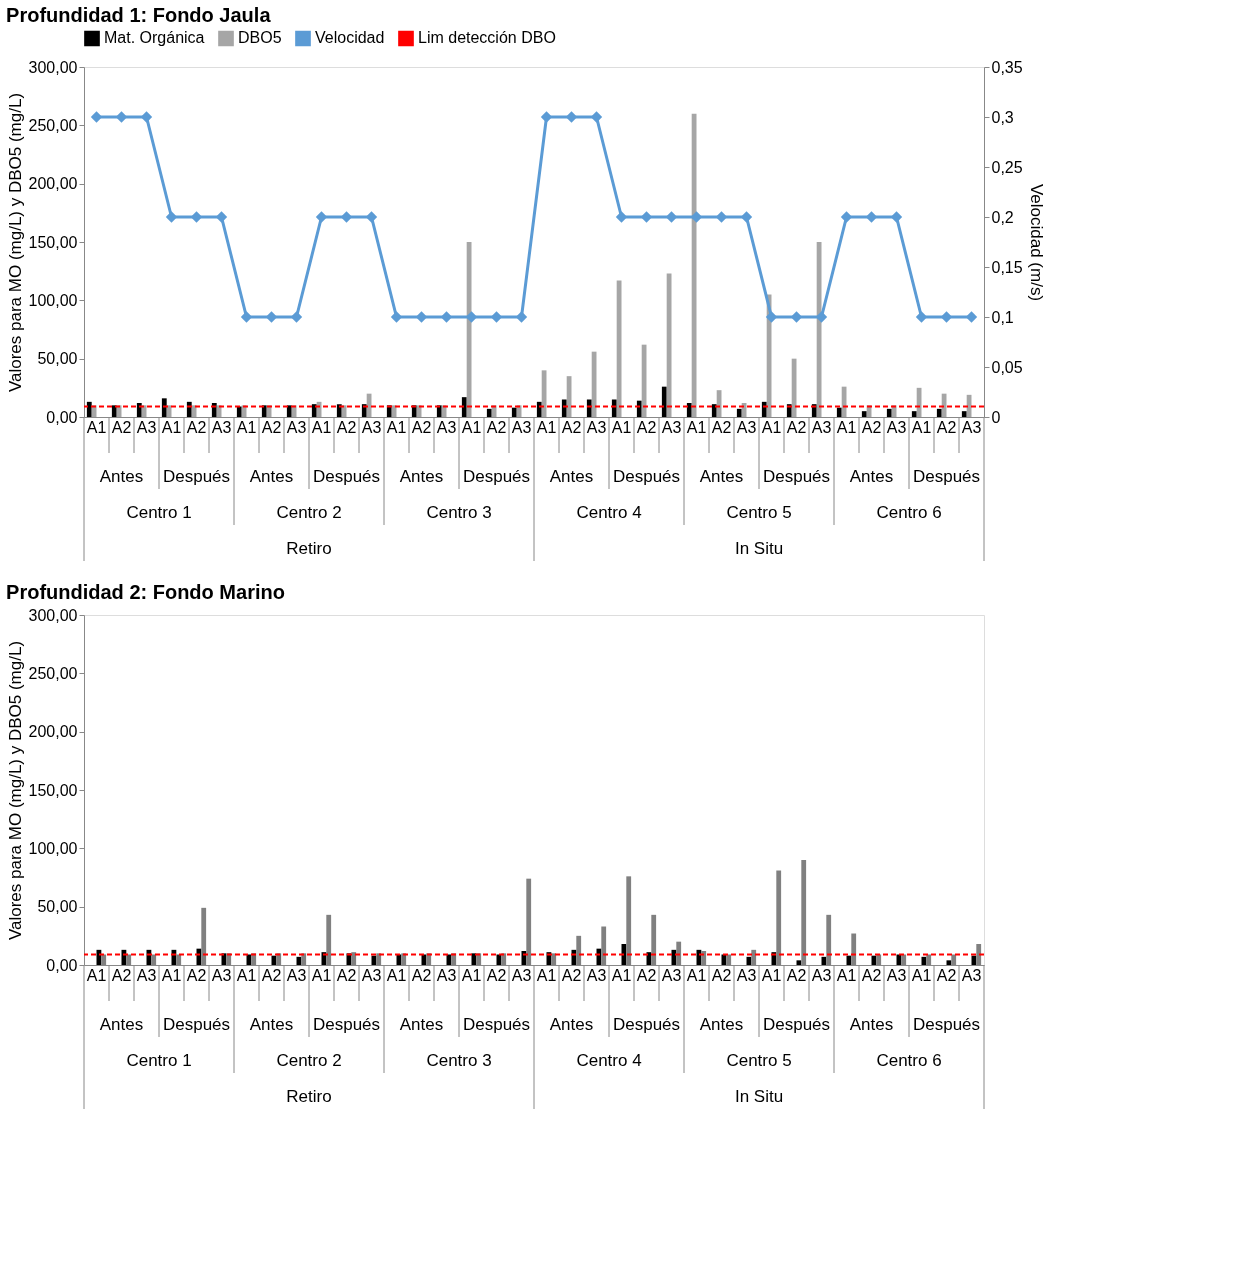  What do you see at coordinates (15, 242) in the screenshot?
I see `y-axis-title: Valores para MO (mg/L) y DBO5 (mg/L)` at bounding box center [15, 242].